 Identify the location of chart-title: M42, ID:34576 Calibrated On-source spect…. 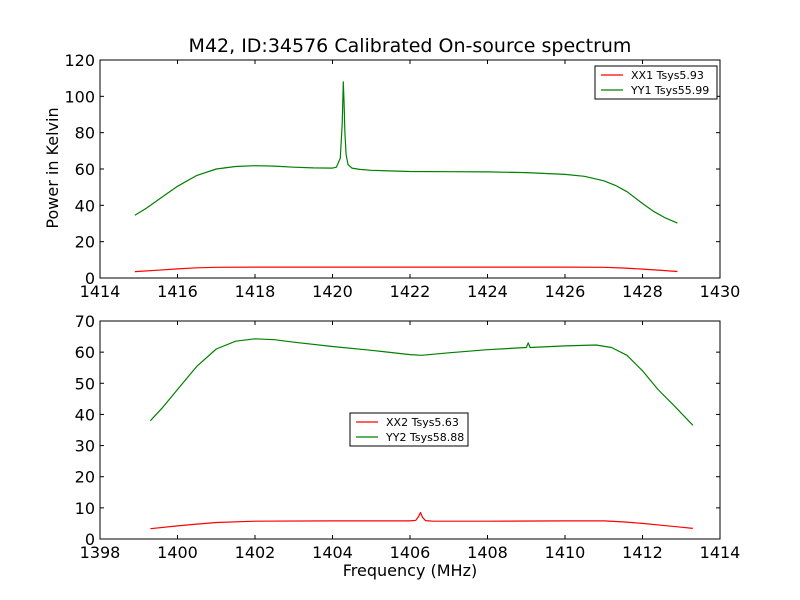
(410, 46).